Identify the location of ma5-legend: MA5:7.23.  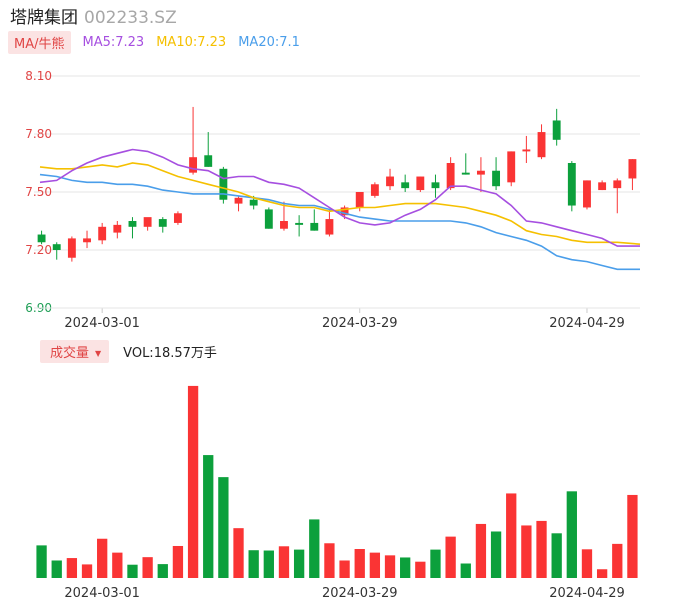
(113, 42).